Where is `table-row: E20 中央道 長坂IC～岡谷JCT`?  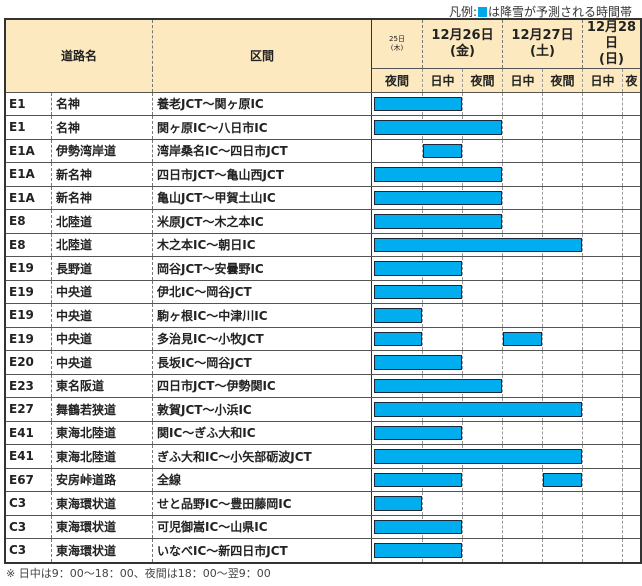
table-row: E20 中央道 長坂IC～岡谷JCT is located at coordinates (323, 362).